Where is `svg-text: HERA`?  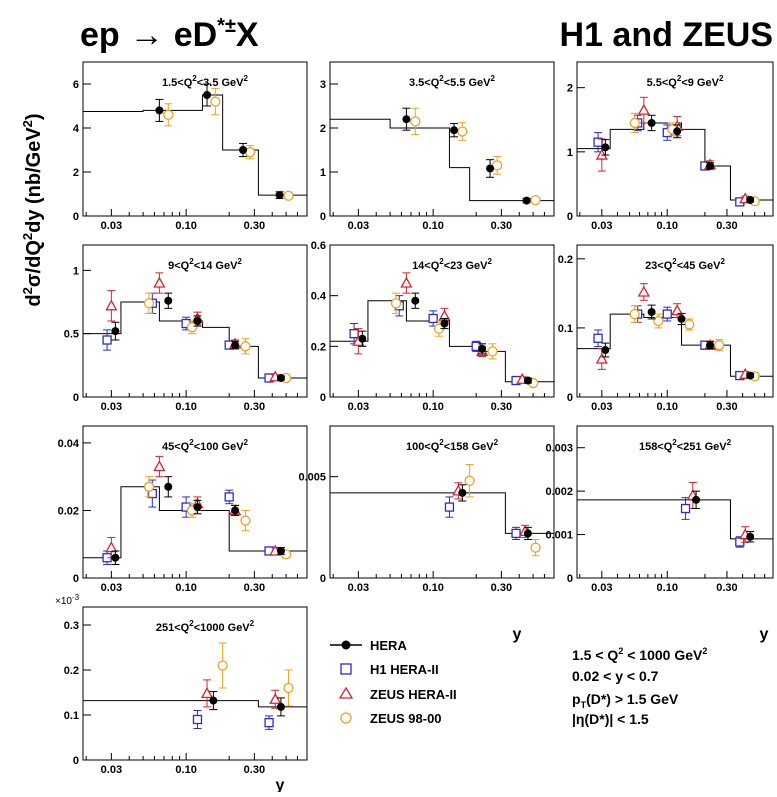
svg-text: HERA is located at coordinates (388, 645).